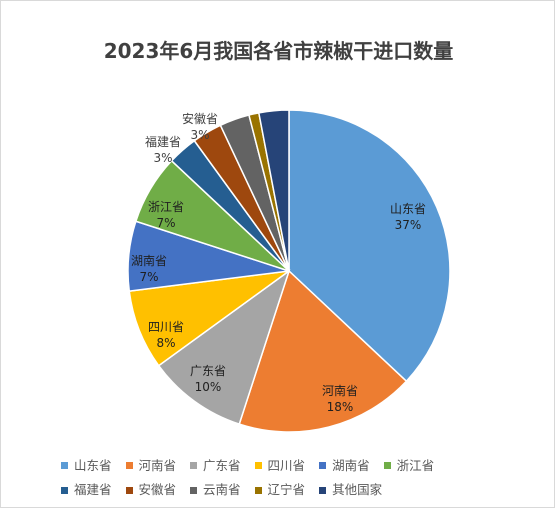  What do you see at coordinates (357, 489) in the screenshot?
I see `legend-label: 其他国家` at bounding box center [357, 489].